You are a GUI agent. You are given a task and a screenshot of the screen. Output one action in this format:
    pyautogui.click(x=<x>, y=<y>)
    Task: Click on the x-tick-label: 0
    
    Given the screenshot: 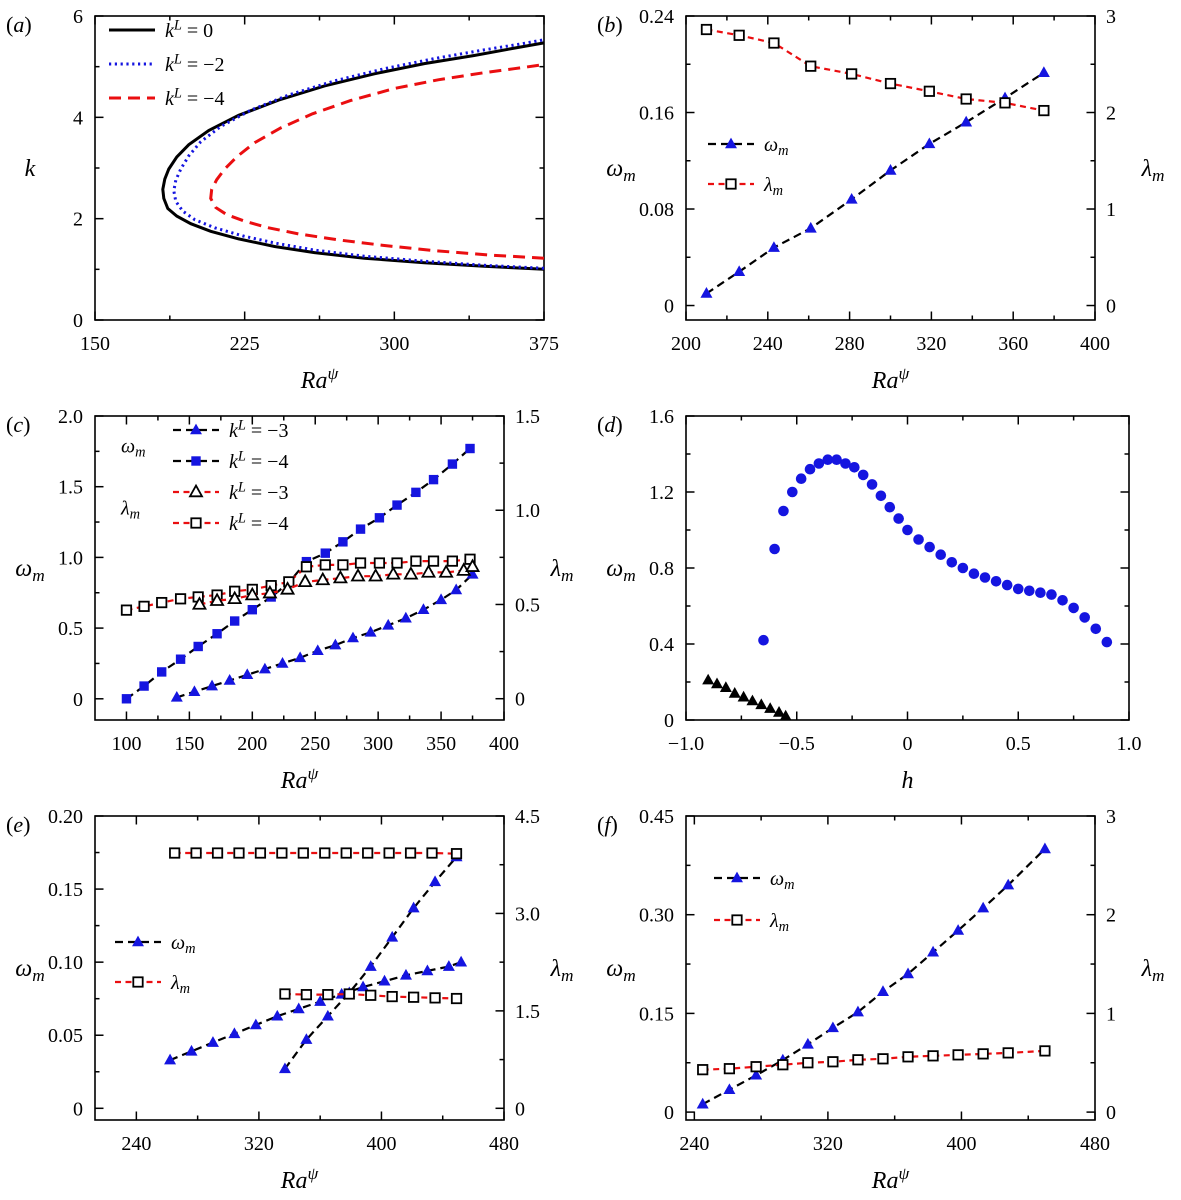 What is the action you would take?
    pyautogui.click(x=908, y=744)
    